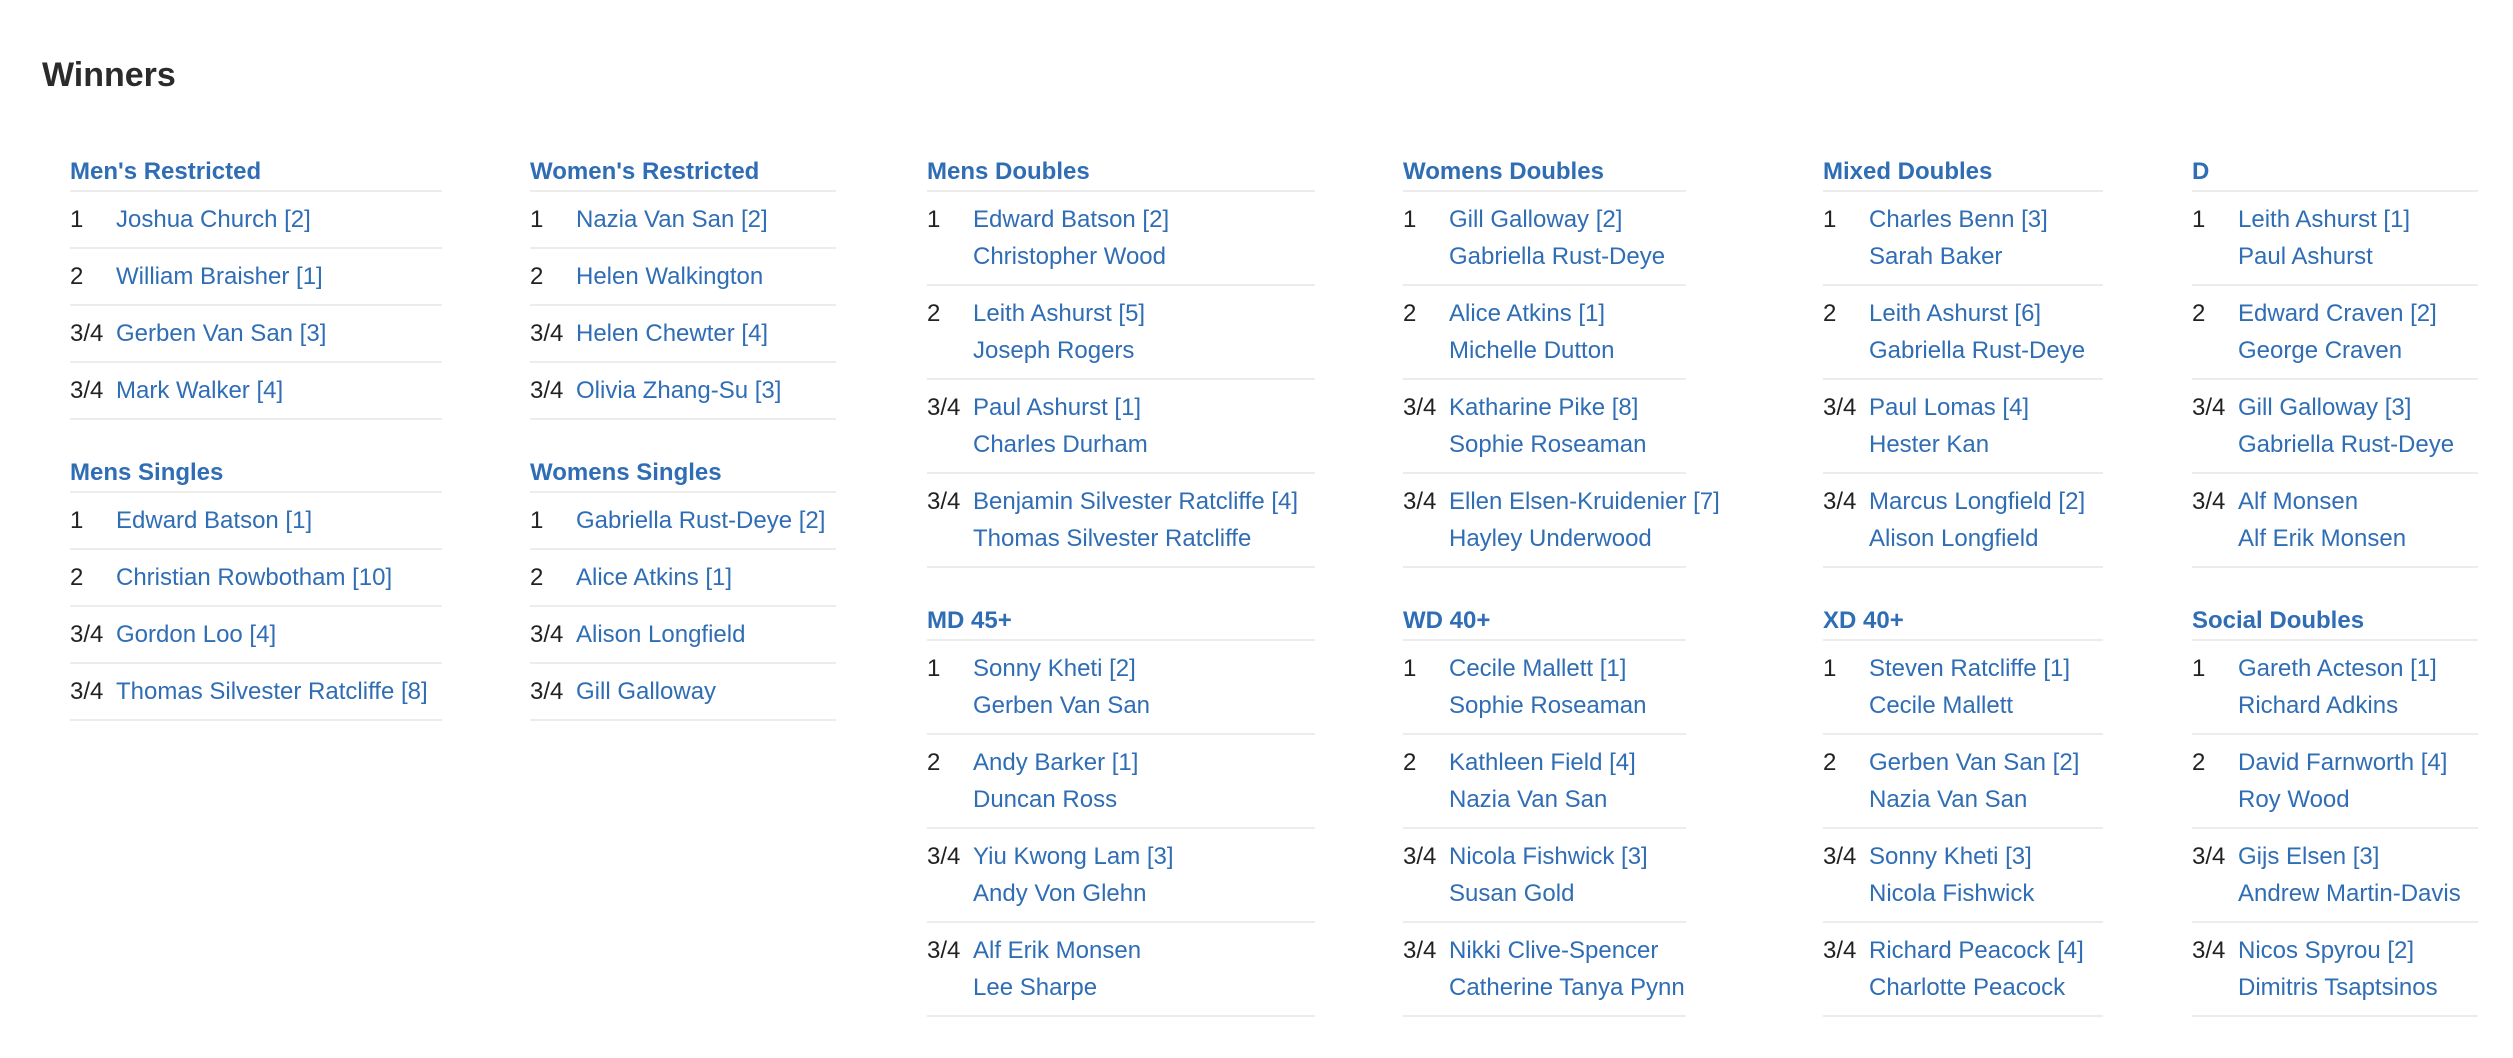 Image resolution: width=2513 pixels, height=1058 pixels. I want to click on player-link: Cecile Mallett, so click(1941, 705).